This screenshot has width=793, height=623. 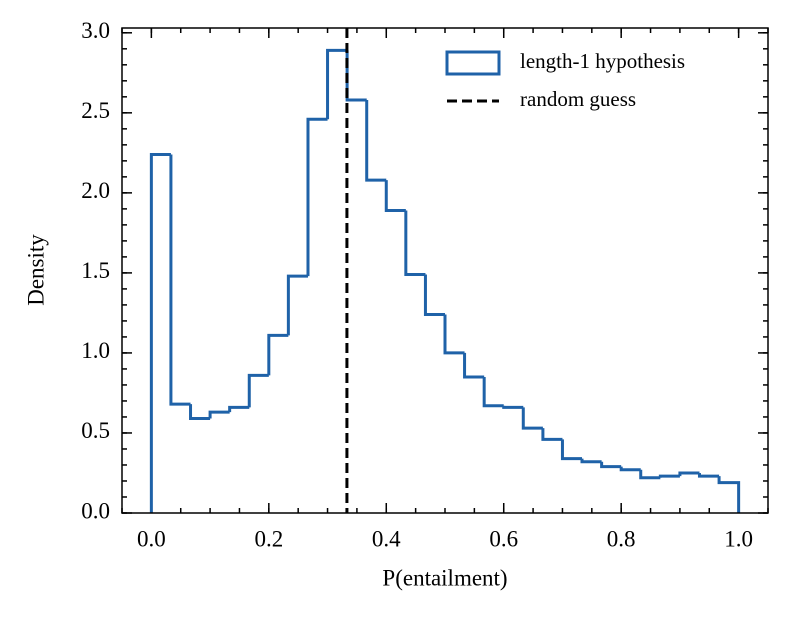 I want to click on y-tick-label: 1.5, so click(x=95, y=270).